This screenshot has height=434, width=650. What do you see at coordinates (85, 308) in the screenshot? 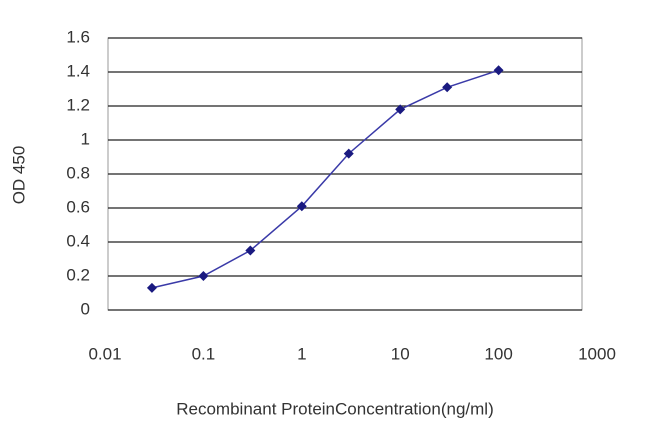
I see `y-tick-label: 0` at bounding box center [85, 308].